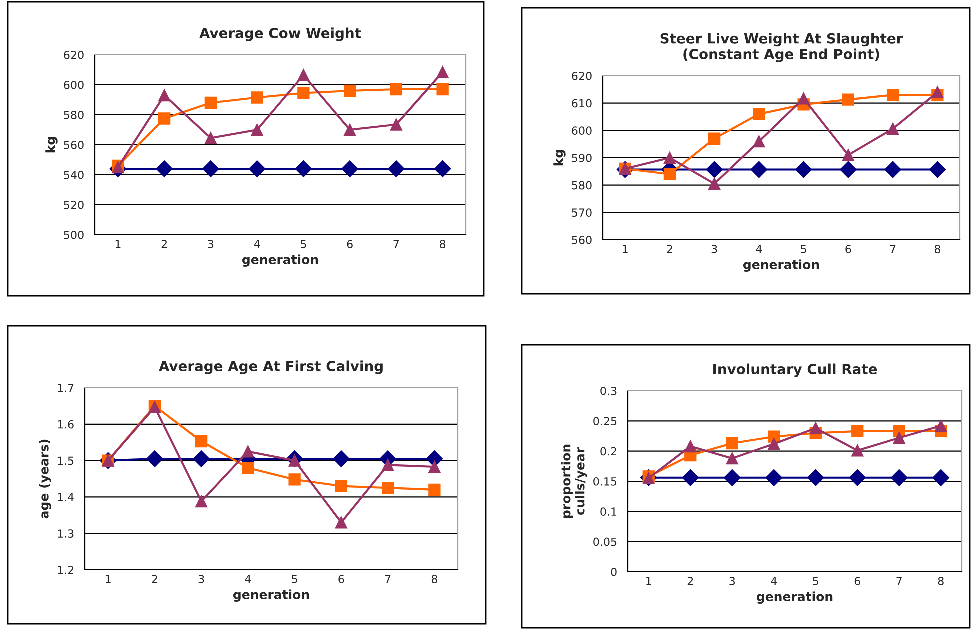 The image size is (971, 629). Describe the element at coordinates (271, 367) in the screenshot. I see `chart-title: Average Age At First Calving` at that location.